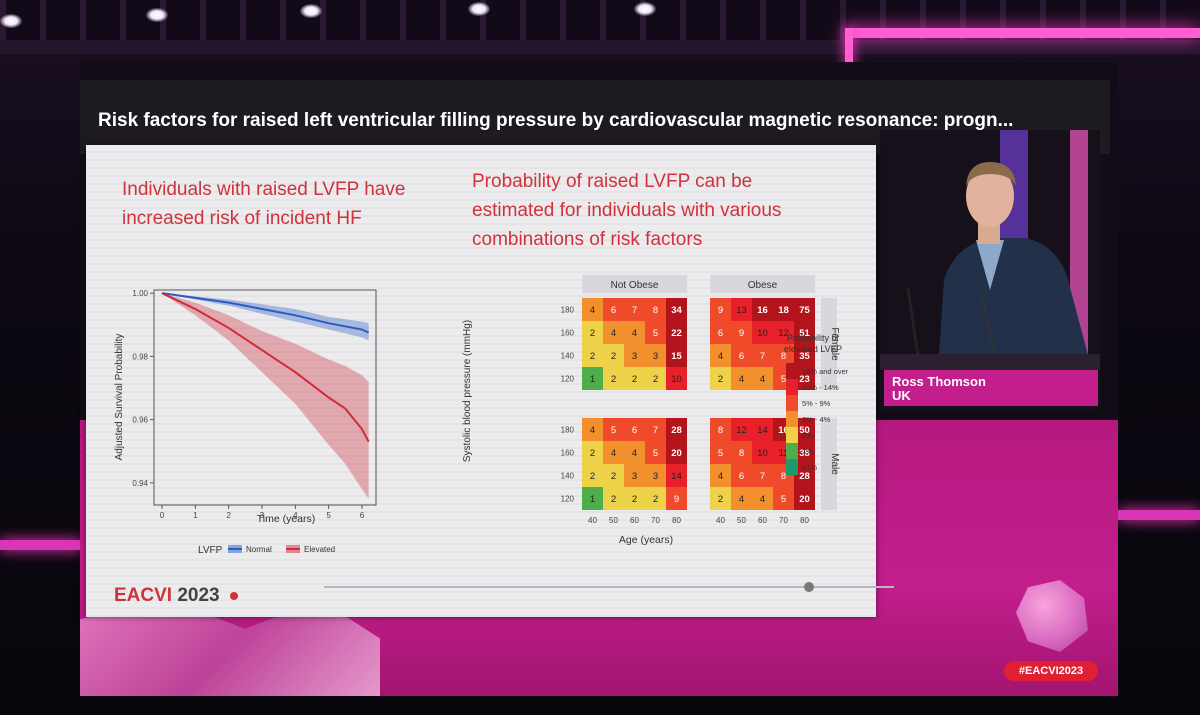 The image size is (1200, 715). Describe the element at coordinates (804, 499) in the screenshot. I see `heatmap-cell-label: 20` at that location.